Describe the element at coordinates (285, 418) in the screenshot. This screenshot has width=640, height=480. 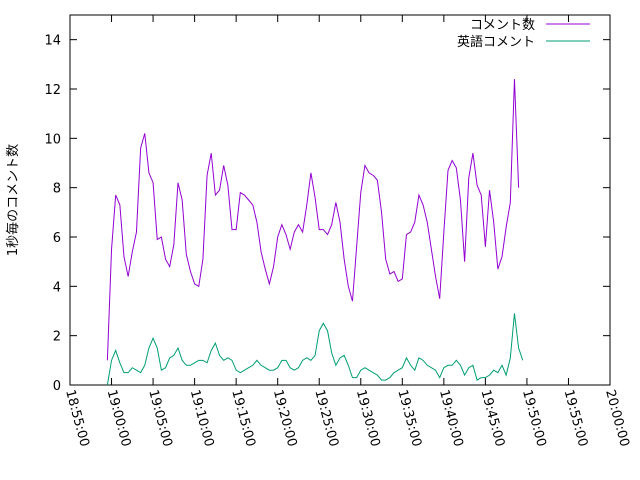
I see `x-tick-label: 19:20:00` at that location.